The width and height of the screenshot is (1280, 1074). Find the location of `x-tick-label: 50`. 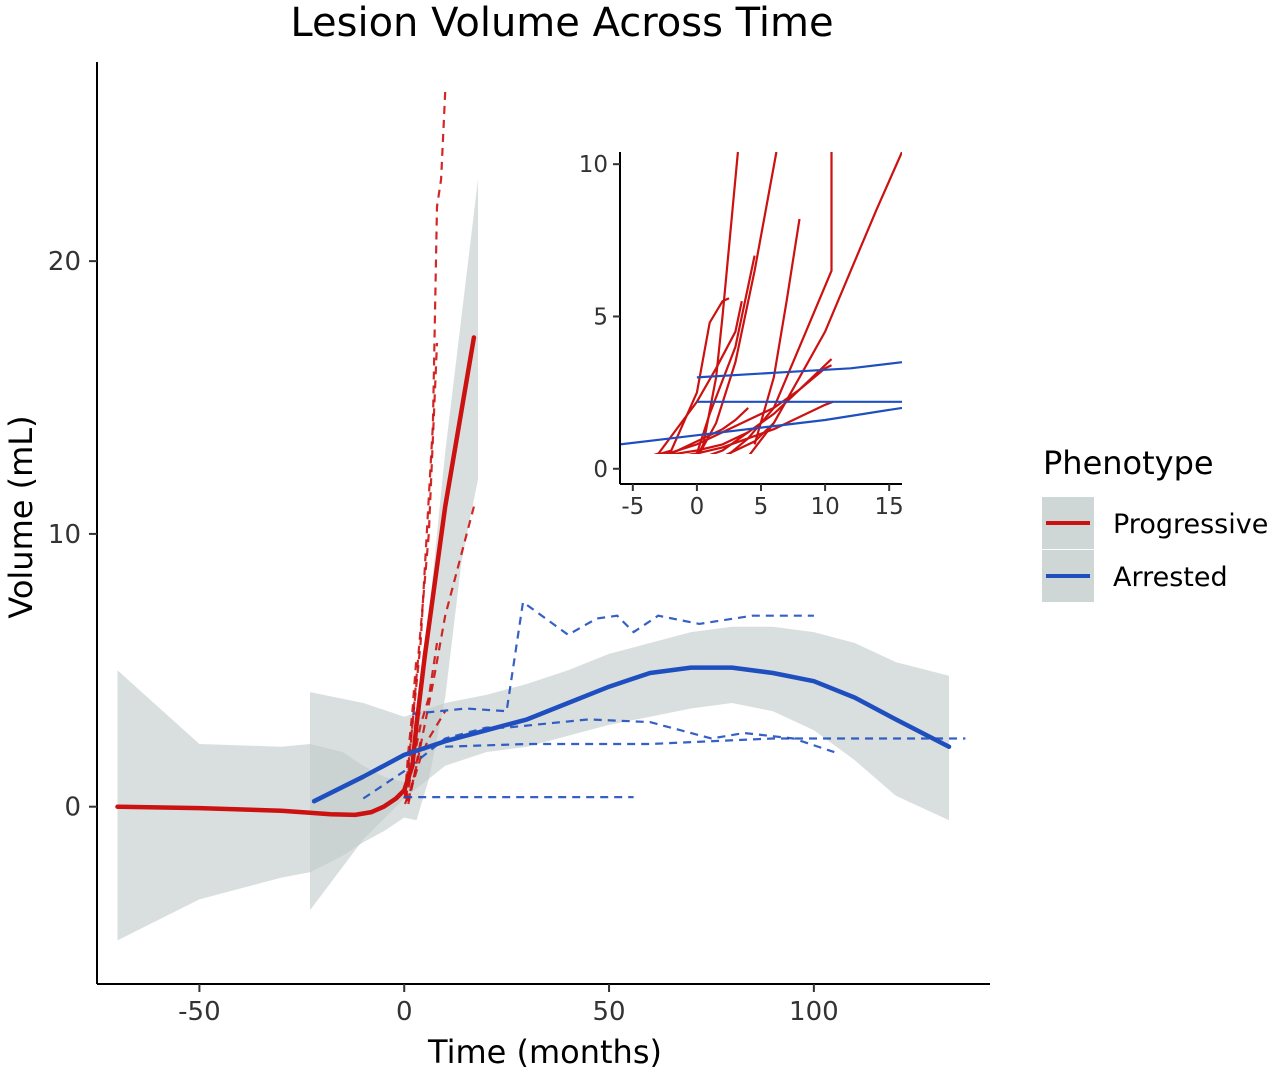

x-tick-label: 50 is located at coordinates (608, 1012).